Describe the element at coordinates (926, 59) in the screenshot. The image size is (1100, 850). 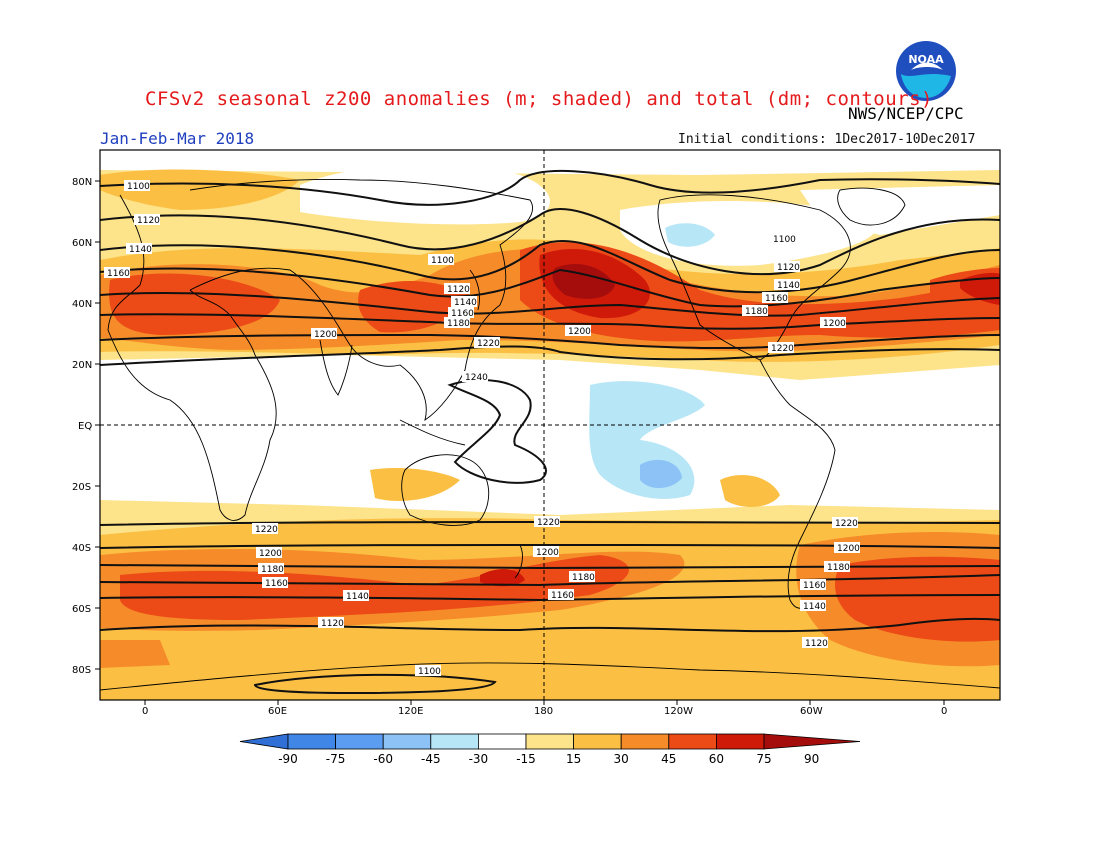
I see `svg-text: NOAA` at that location.